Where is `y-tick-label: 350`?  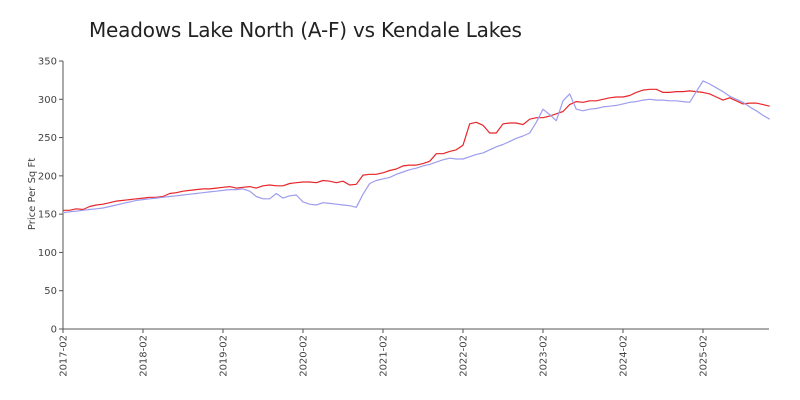 y-tick-label: 350 is located at coordinates (47, 62).